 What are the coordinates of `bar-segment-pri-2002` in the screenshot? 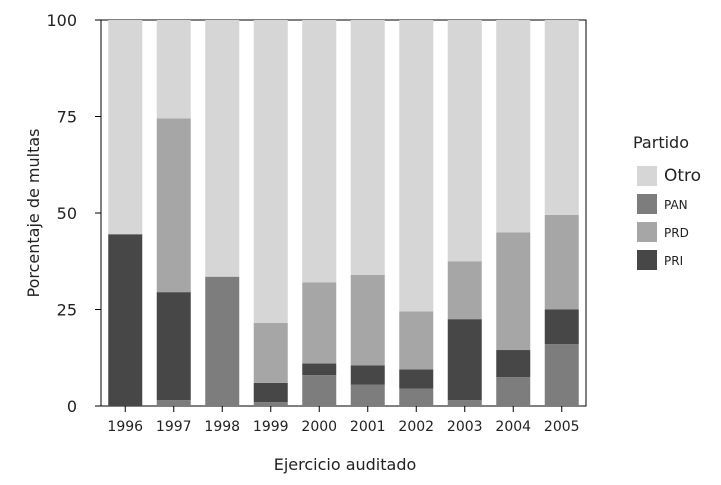 It's located at (416, 379).